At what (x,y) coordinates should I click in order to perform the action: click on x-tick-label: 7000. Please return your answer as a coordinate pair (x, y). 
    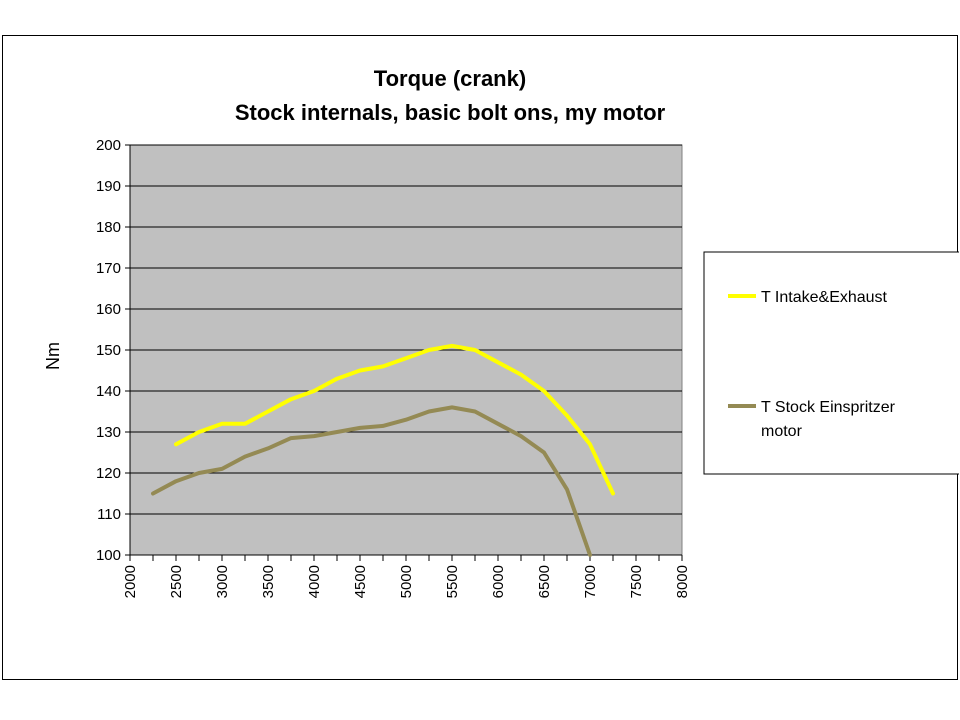
    Looking at the image, I should click on (590, 581).